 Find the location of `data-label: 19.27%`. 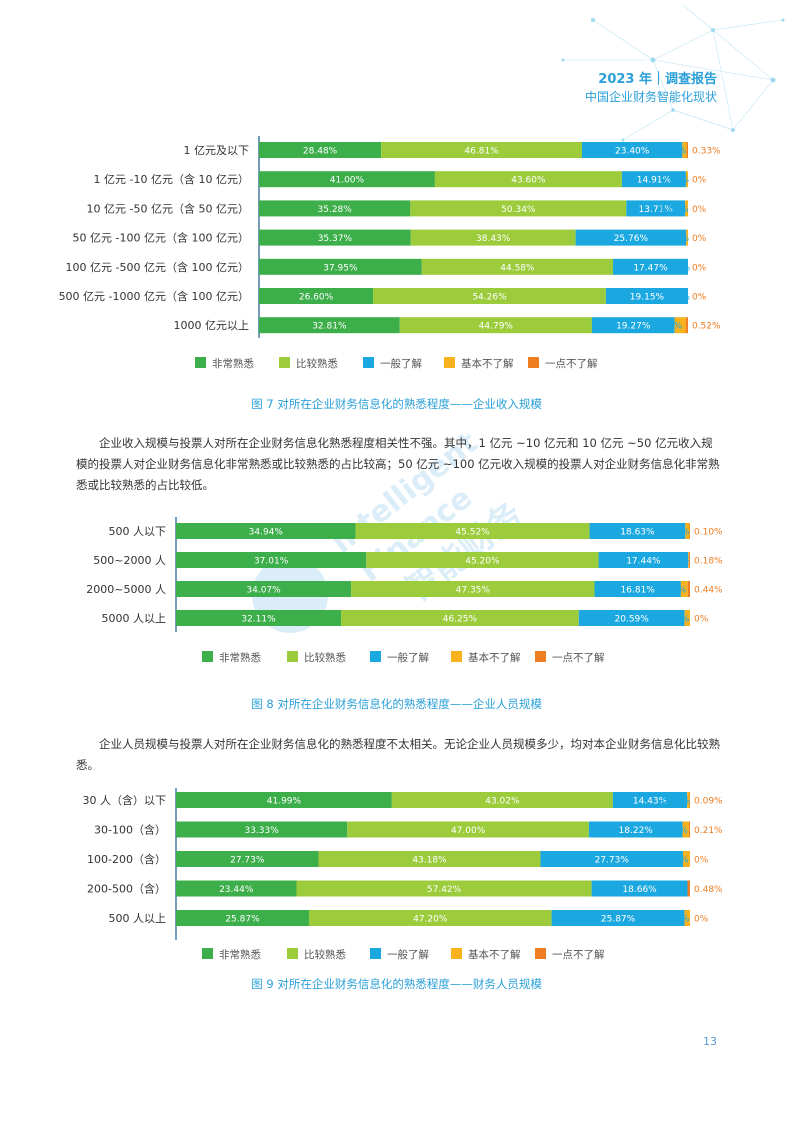

data-label: 19.27% is located at coordinates (633, 327).